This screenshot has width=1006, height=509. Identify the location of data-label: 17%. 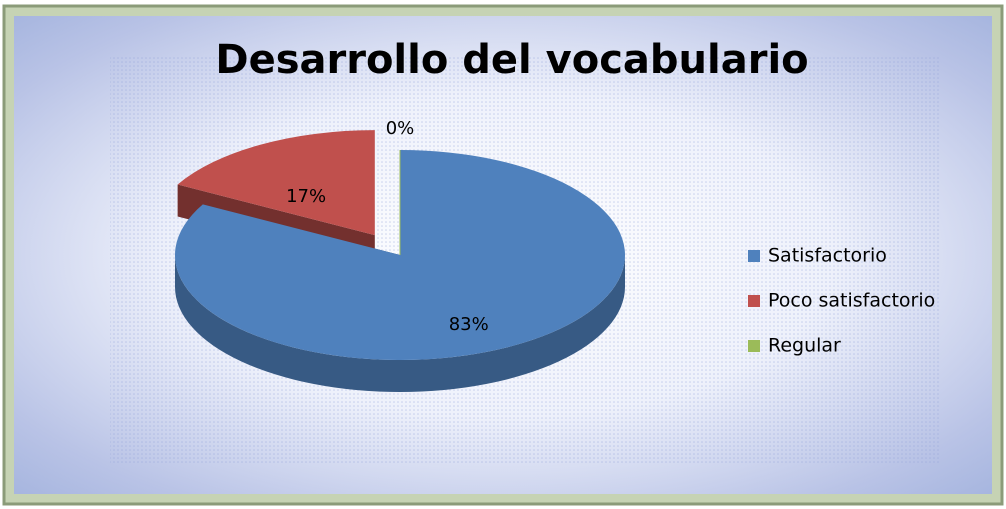
(306, 196).